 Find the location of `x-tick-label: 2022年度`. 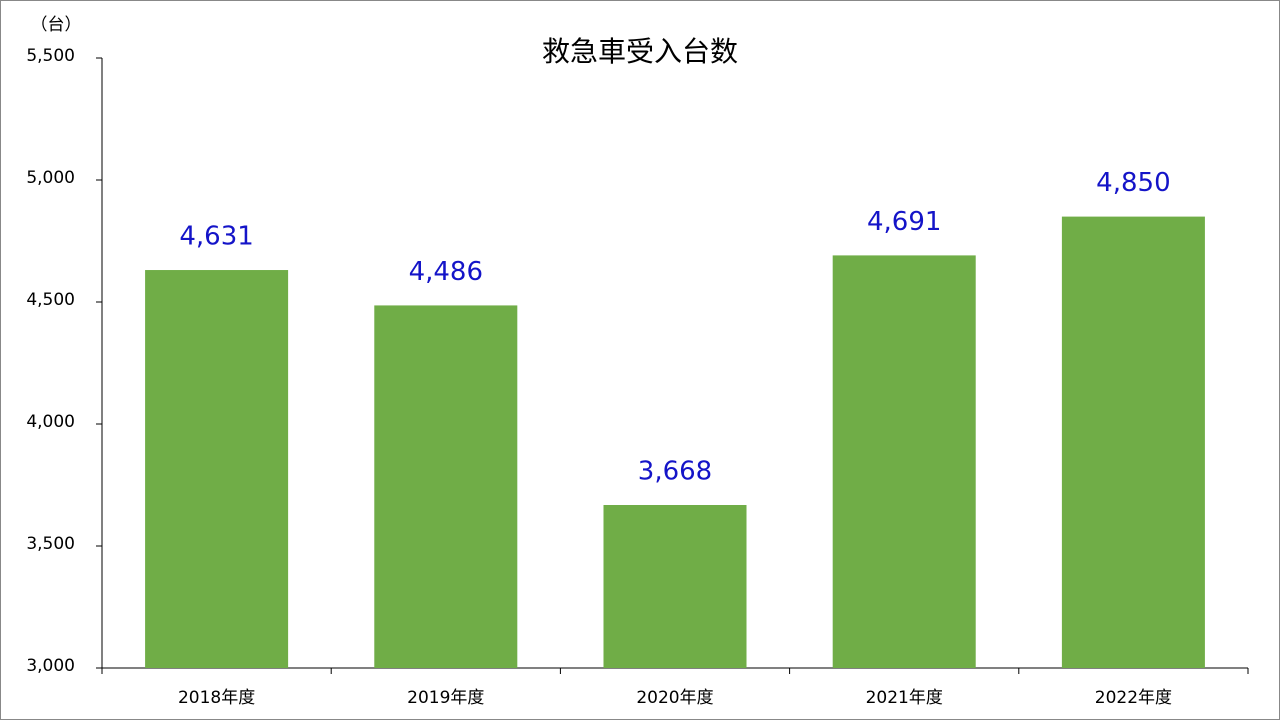

x-tick-label: 2022年度 is located at coordinates (1133, 698).